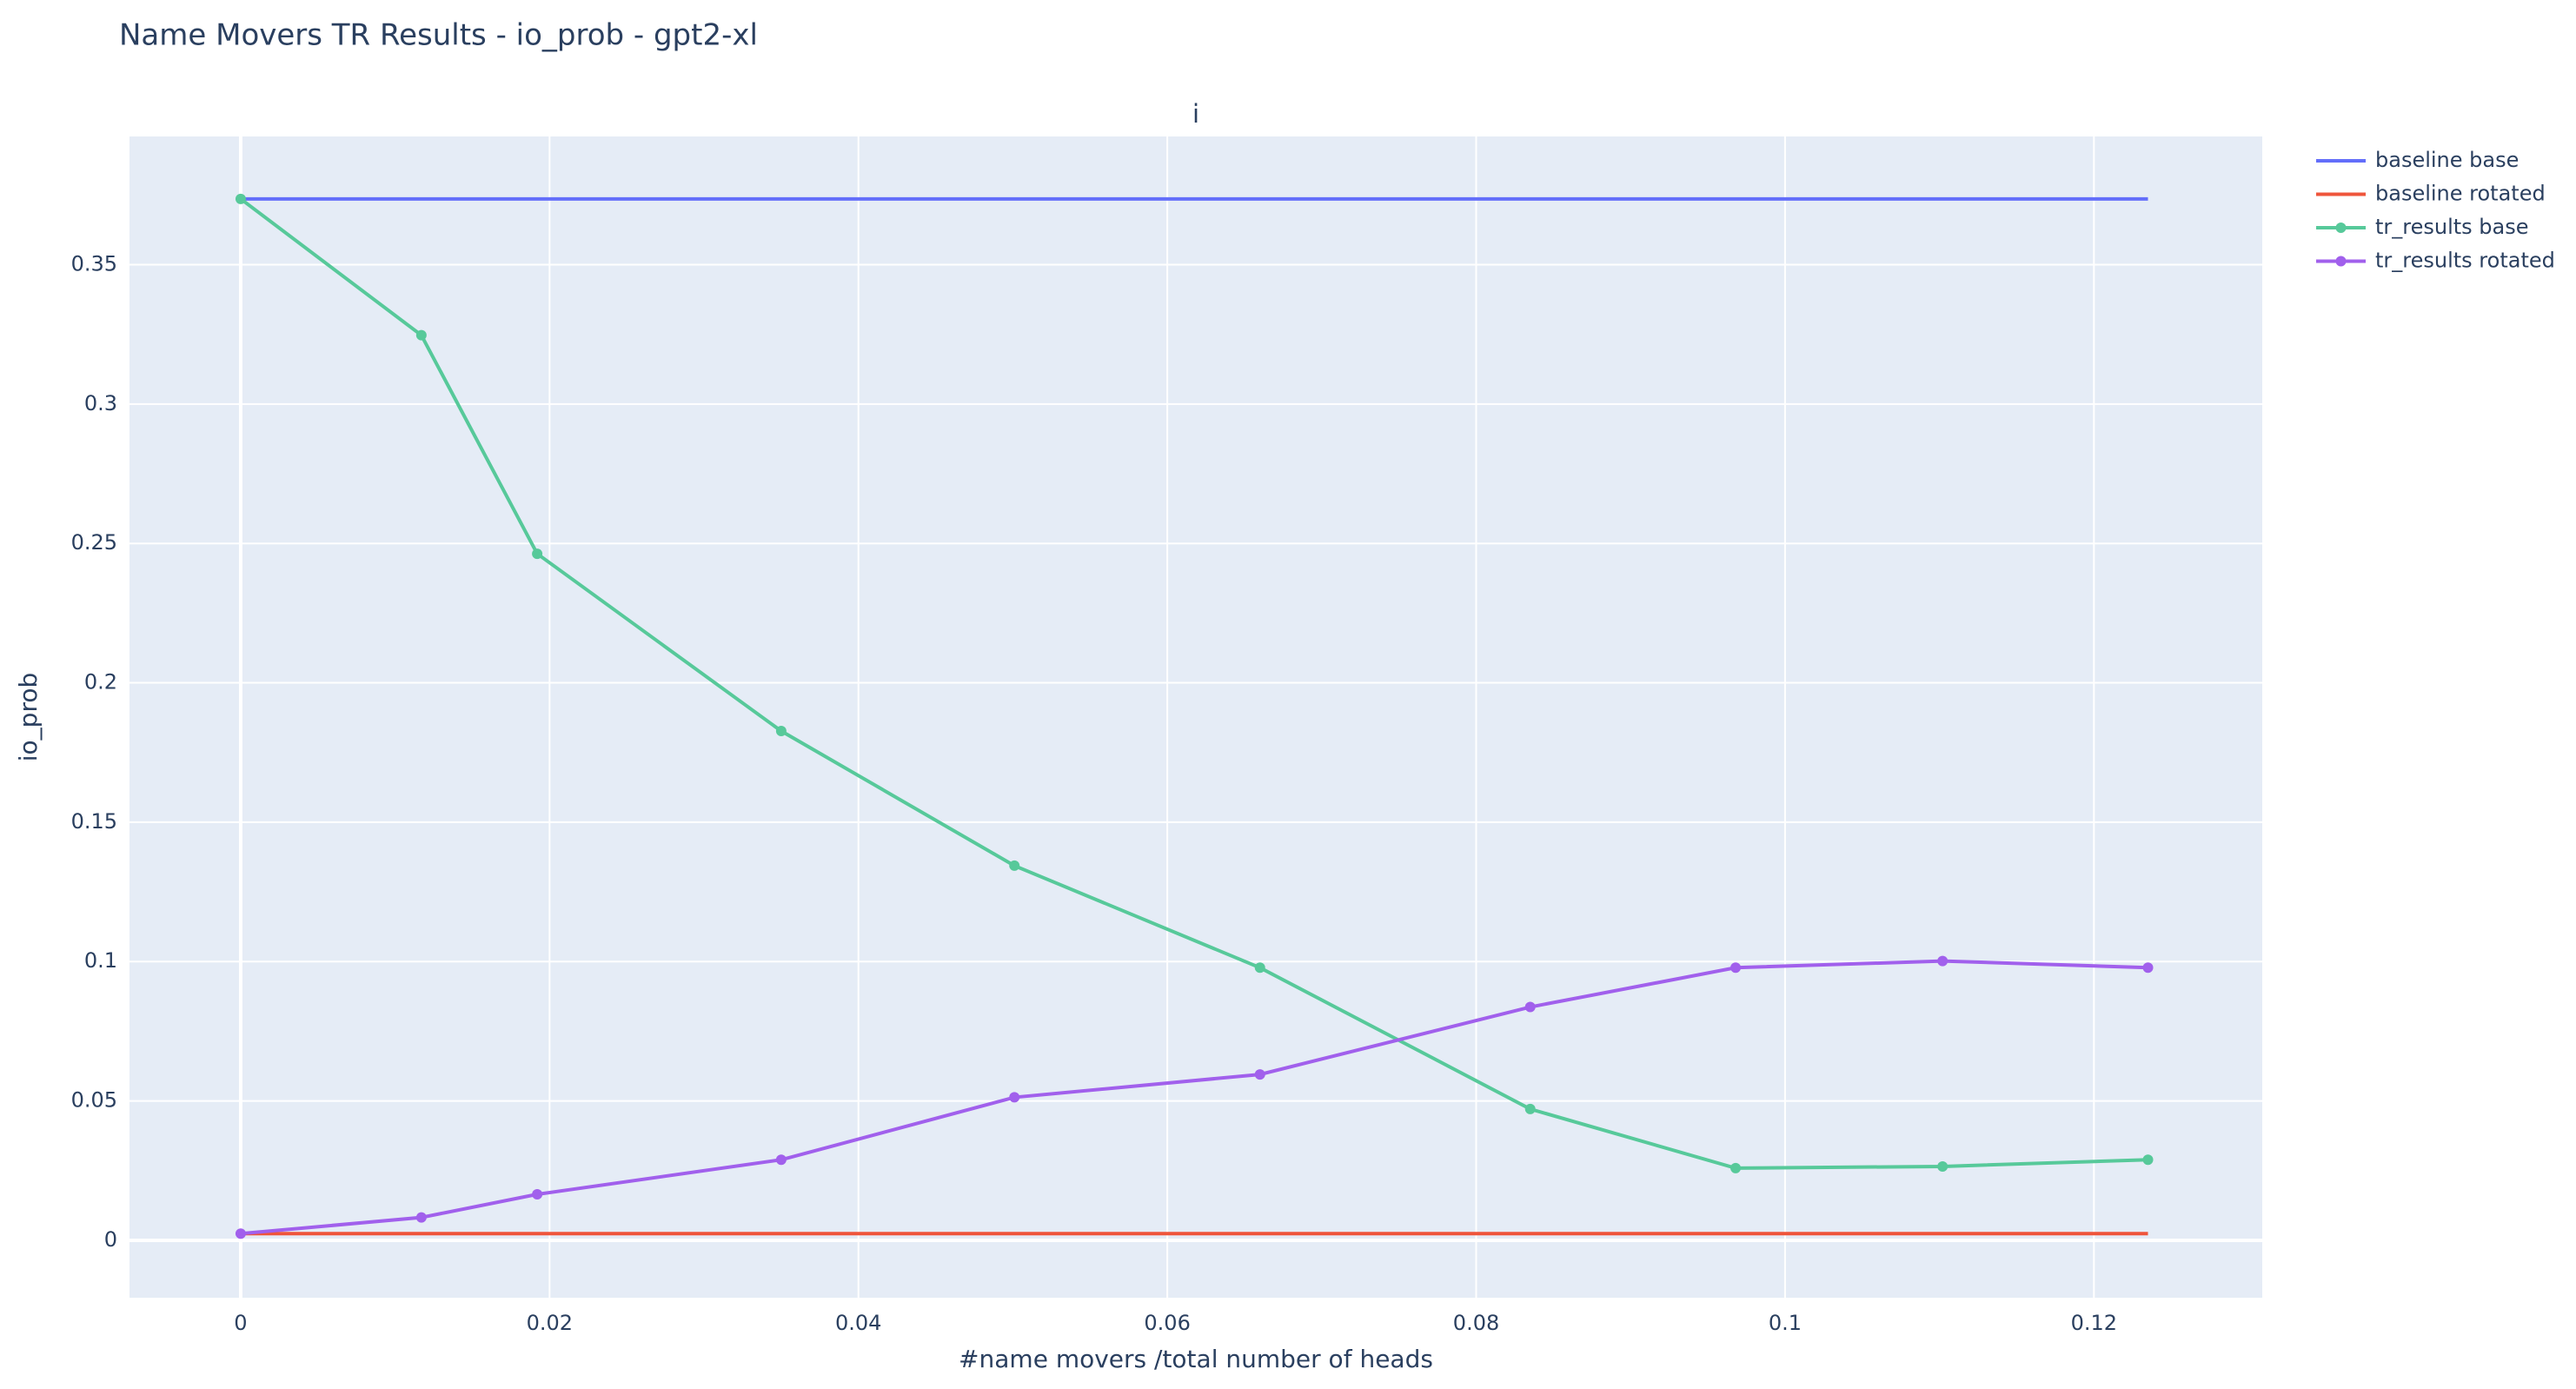 The height and width of the screenshot is (1389, 2576). What do you see at coordinates (1476, 1323) in the screenshot?
I see `x-tick-label: 0.08` at bounding box center [1476, 1323].